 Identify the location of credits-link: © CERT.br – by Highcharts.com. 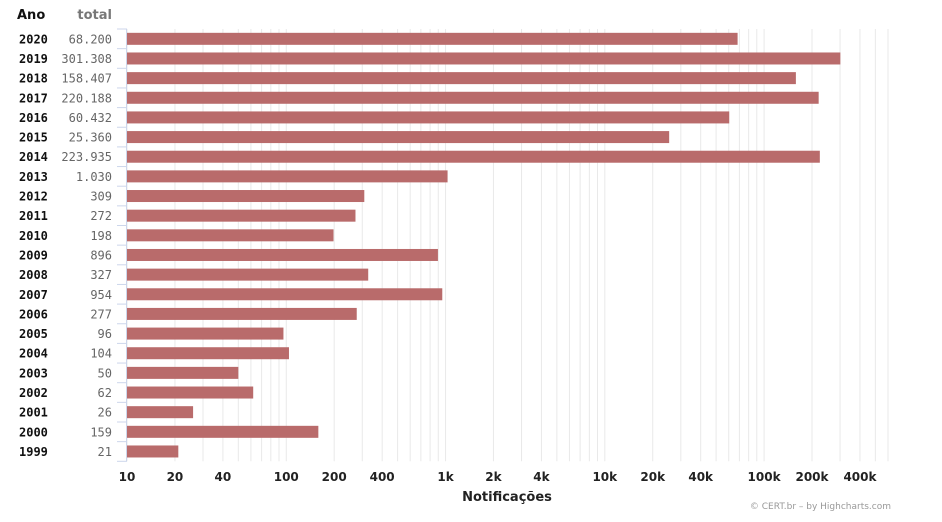
(820, 507).